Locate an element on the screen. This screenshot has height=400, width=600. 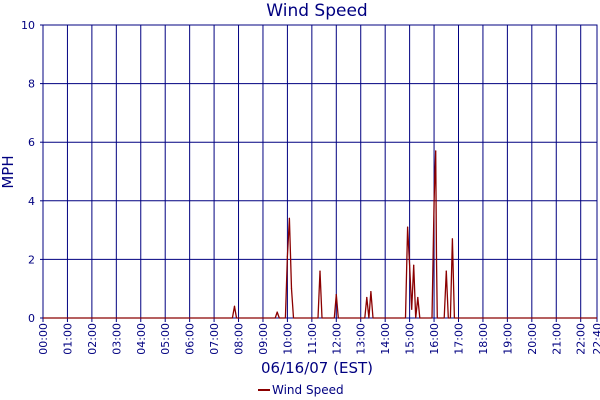
y-tick-label: 8 is located at coordinates (31, 84).